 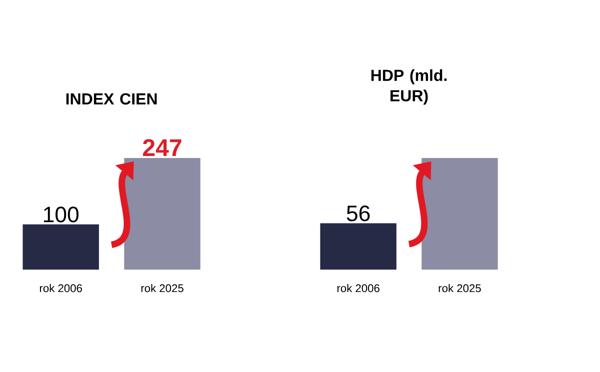 I want to click on chart-title: INDEX CIEN, so click(x=111, y=99).